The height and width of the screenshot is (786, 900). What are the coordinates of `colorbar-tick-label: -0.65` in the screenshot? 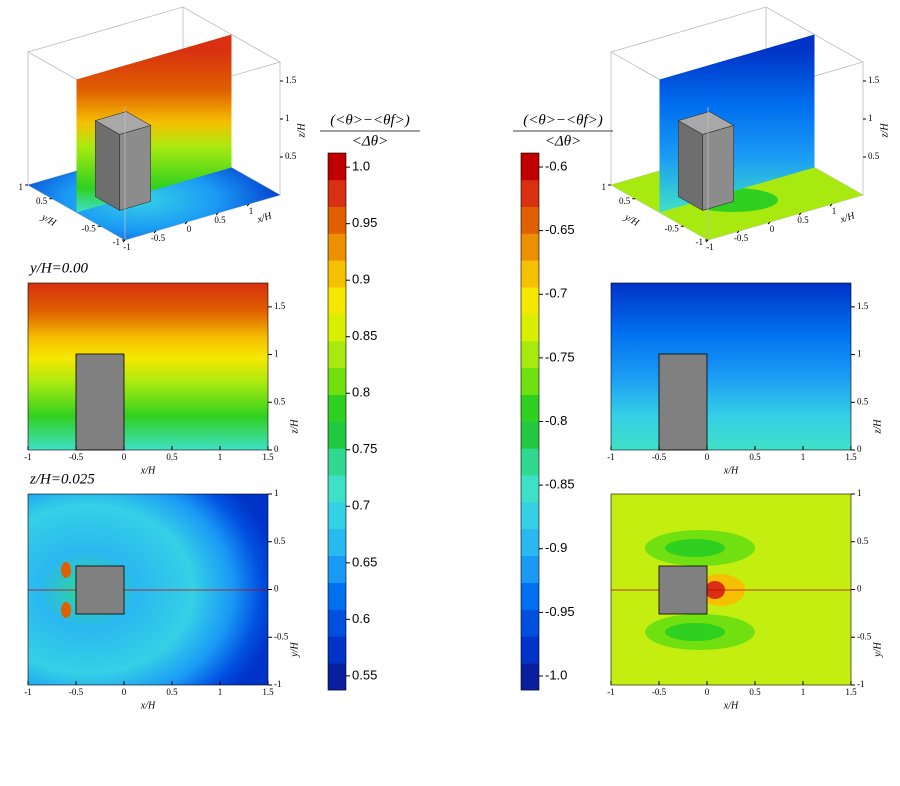 It's located at (560, 229).